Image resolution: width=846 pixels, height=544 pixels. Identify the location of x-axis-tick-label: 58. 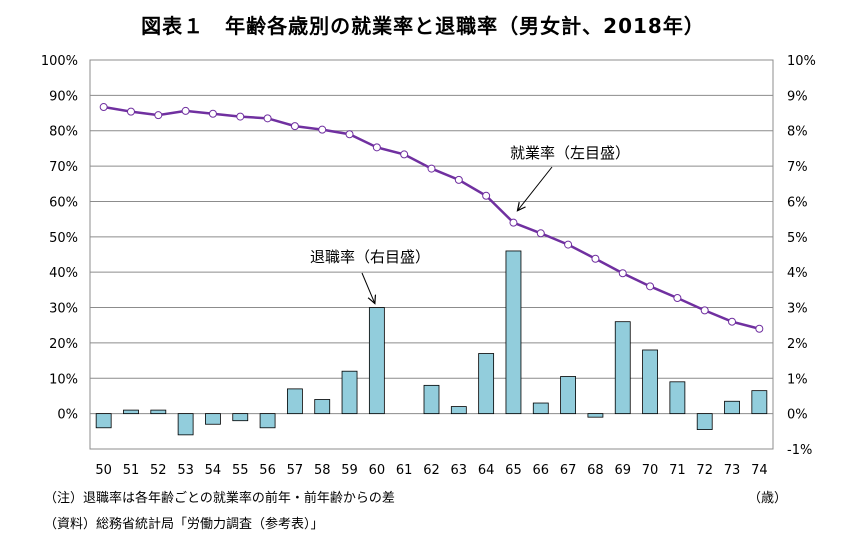
(322, 470).